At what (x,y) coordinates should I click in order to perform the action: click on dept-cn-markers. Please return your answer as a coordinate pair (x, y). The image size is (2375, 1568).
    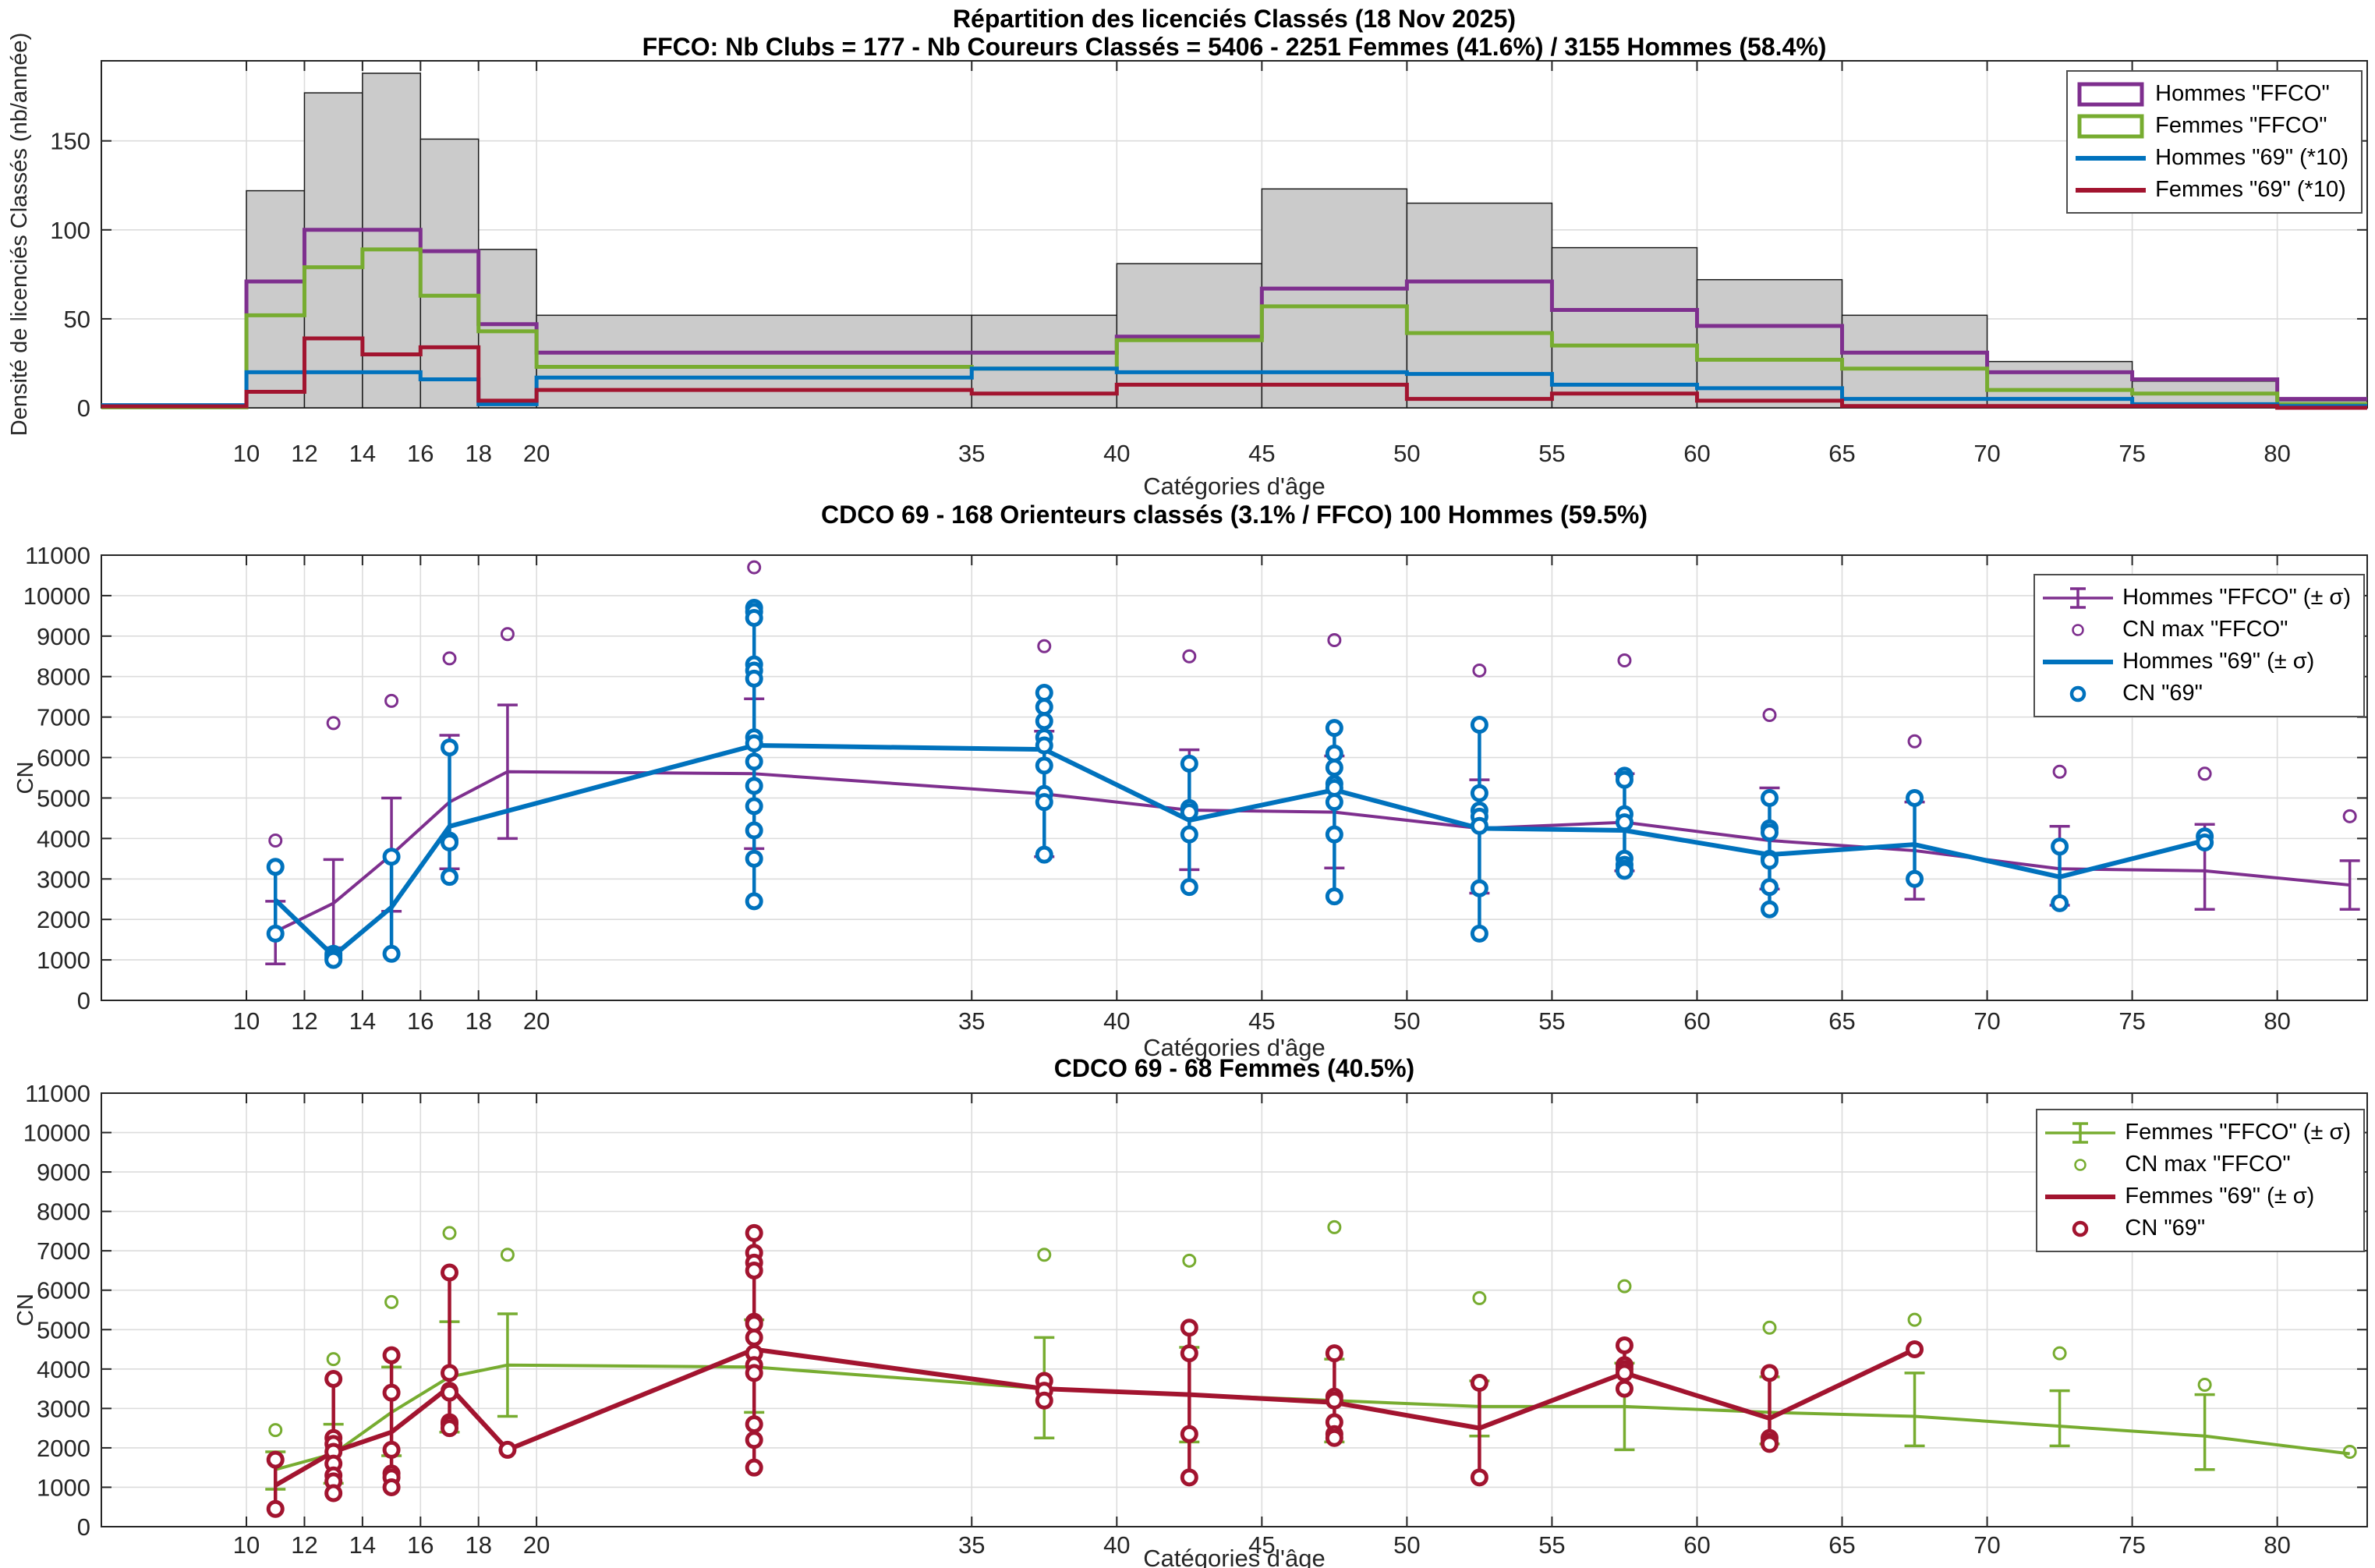
    Looking at the image, I should click on (1095, 1370).